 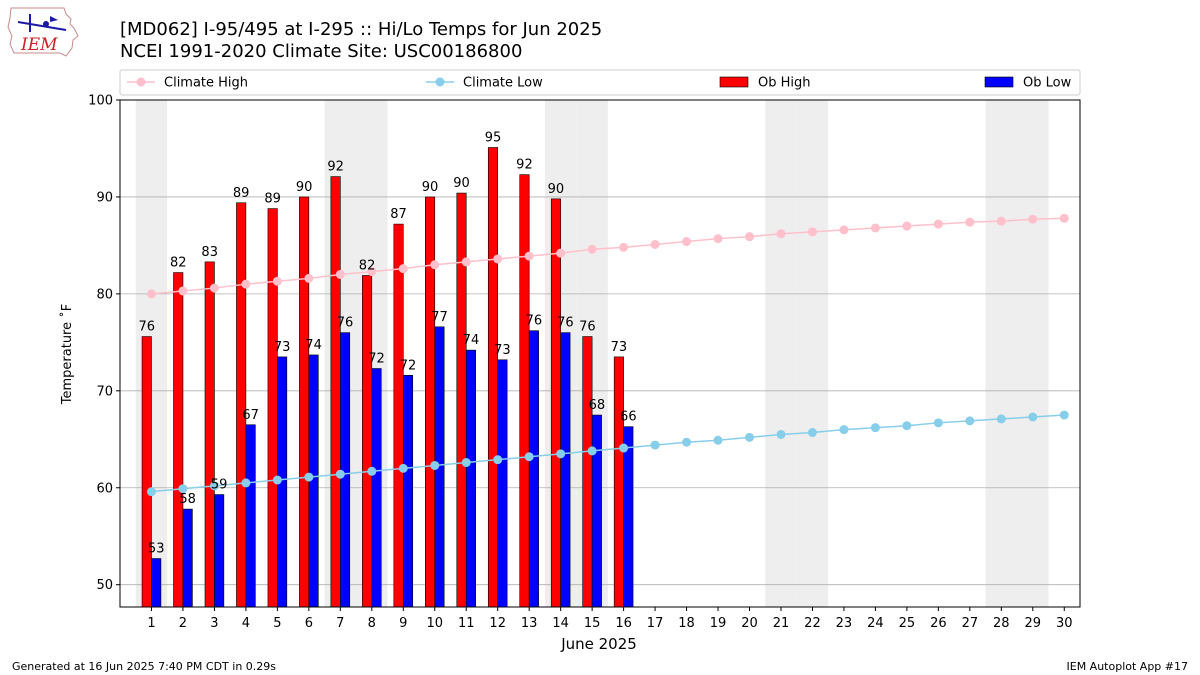 What do you see at coordinates (749, 623) in the screenshot?
I see `x-tick-label: 20` at bounding box center [749, 623].